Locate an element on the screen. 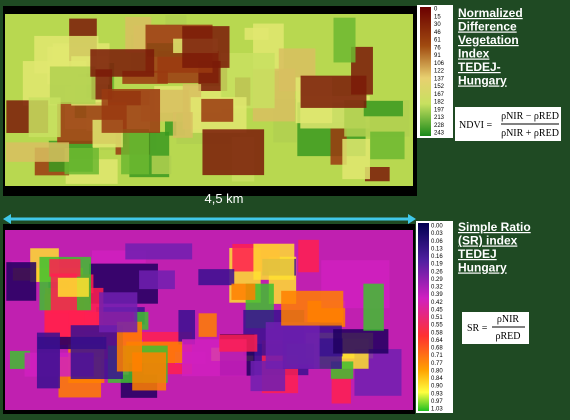  colorbar-label: 0.13 is located at coordinates (437, 249).